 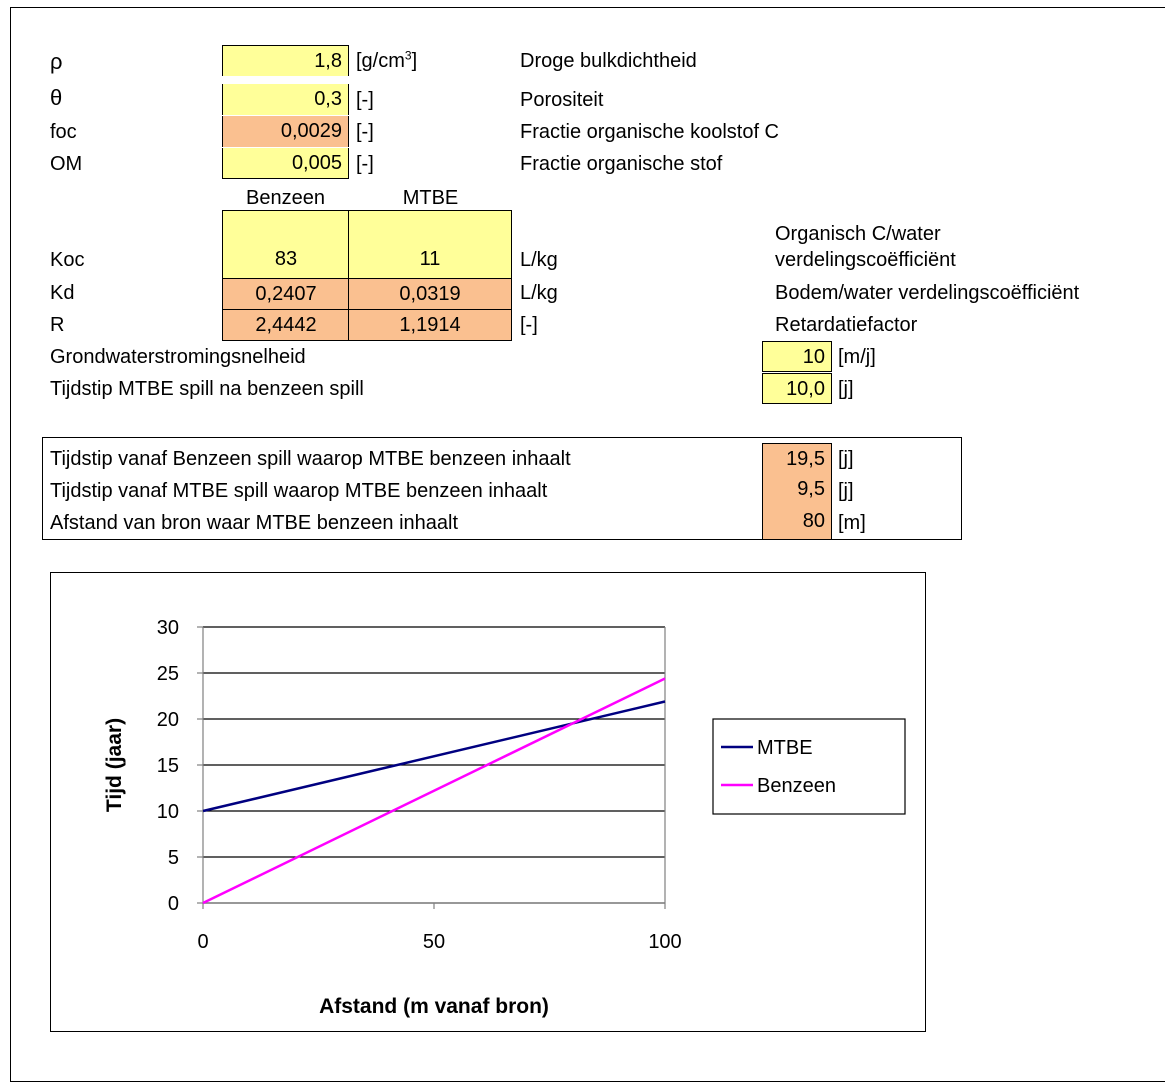 I want to click on result-value-cell-2: 9,5, so click(x=797, y=490).